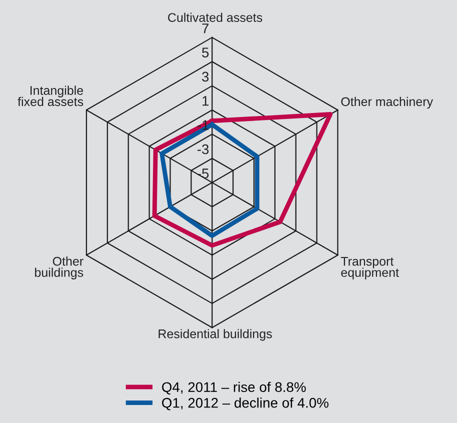  What do you see at coordinates (234, 388) in the screenshot?
I see `legend-label: Q4, 2011 – rise of 8.8%` at bounding box center [234, 388].